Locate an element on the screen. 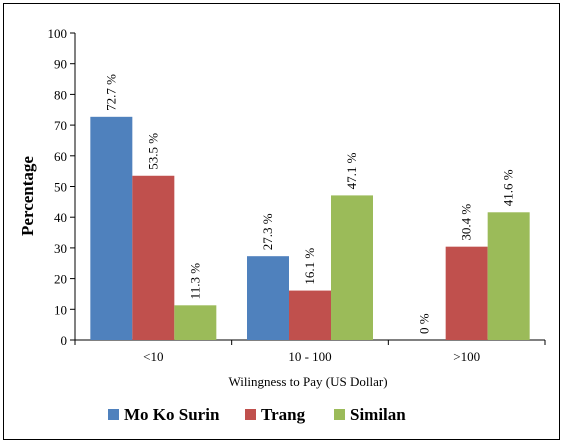 Image resolution: width=565 pixels, height=445 pixels. y-tick-label: 20 is located at coordinates (60, 279).